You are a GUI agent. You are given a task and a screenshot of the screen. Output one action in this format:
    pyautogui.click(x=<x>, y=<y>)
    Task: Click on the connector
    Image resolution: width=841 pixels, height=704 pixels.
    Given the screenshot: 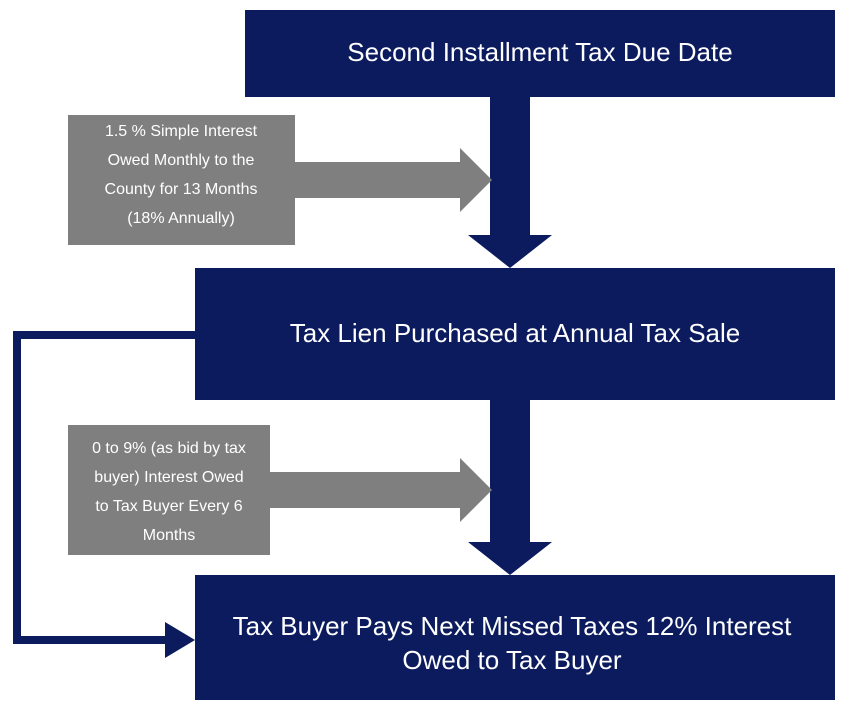 What is the action you would take?
    pyautogui.click(x=104, y=487)
    